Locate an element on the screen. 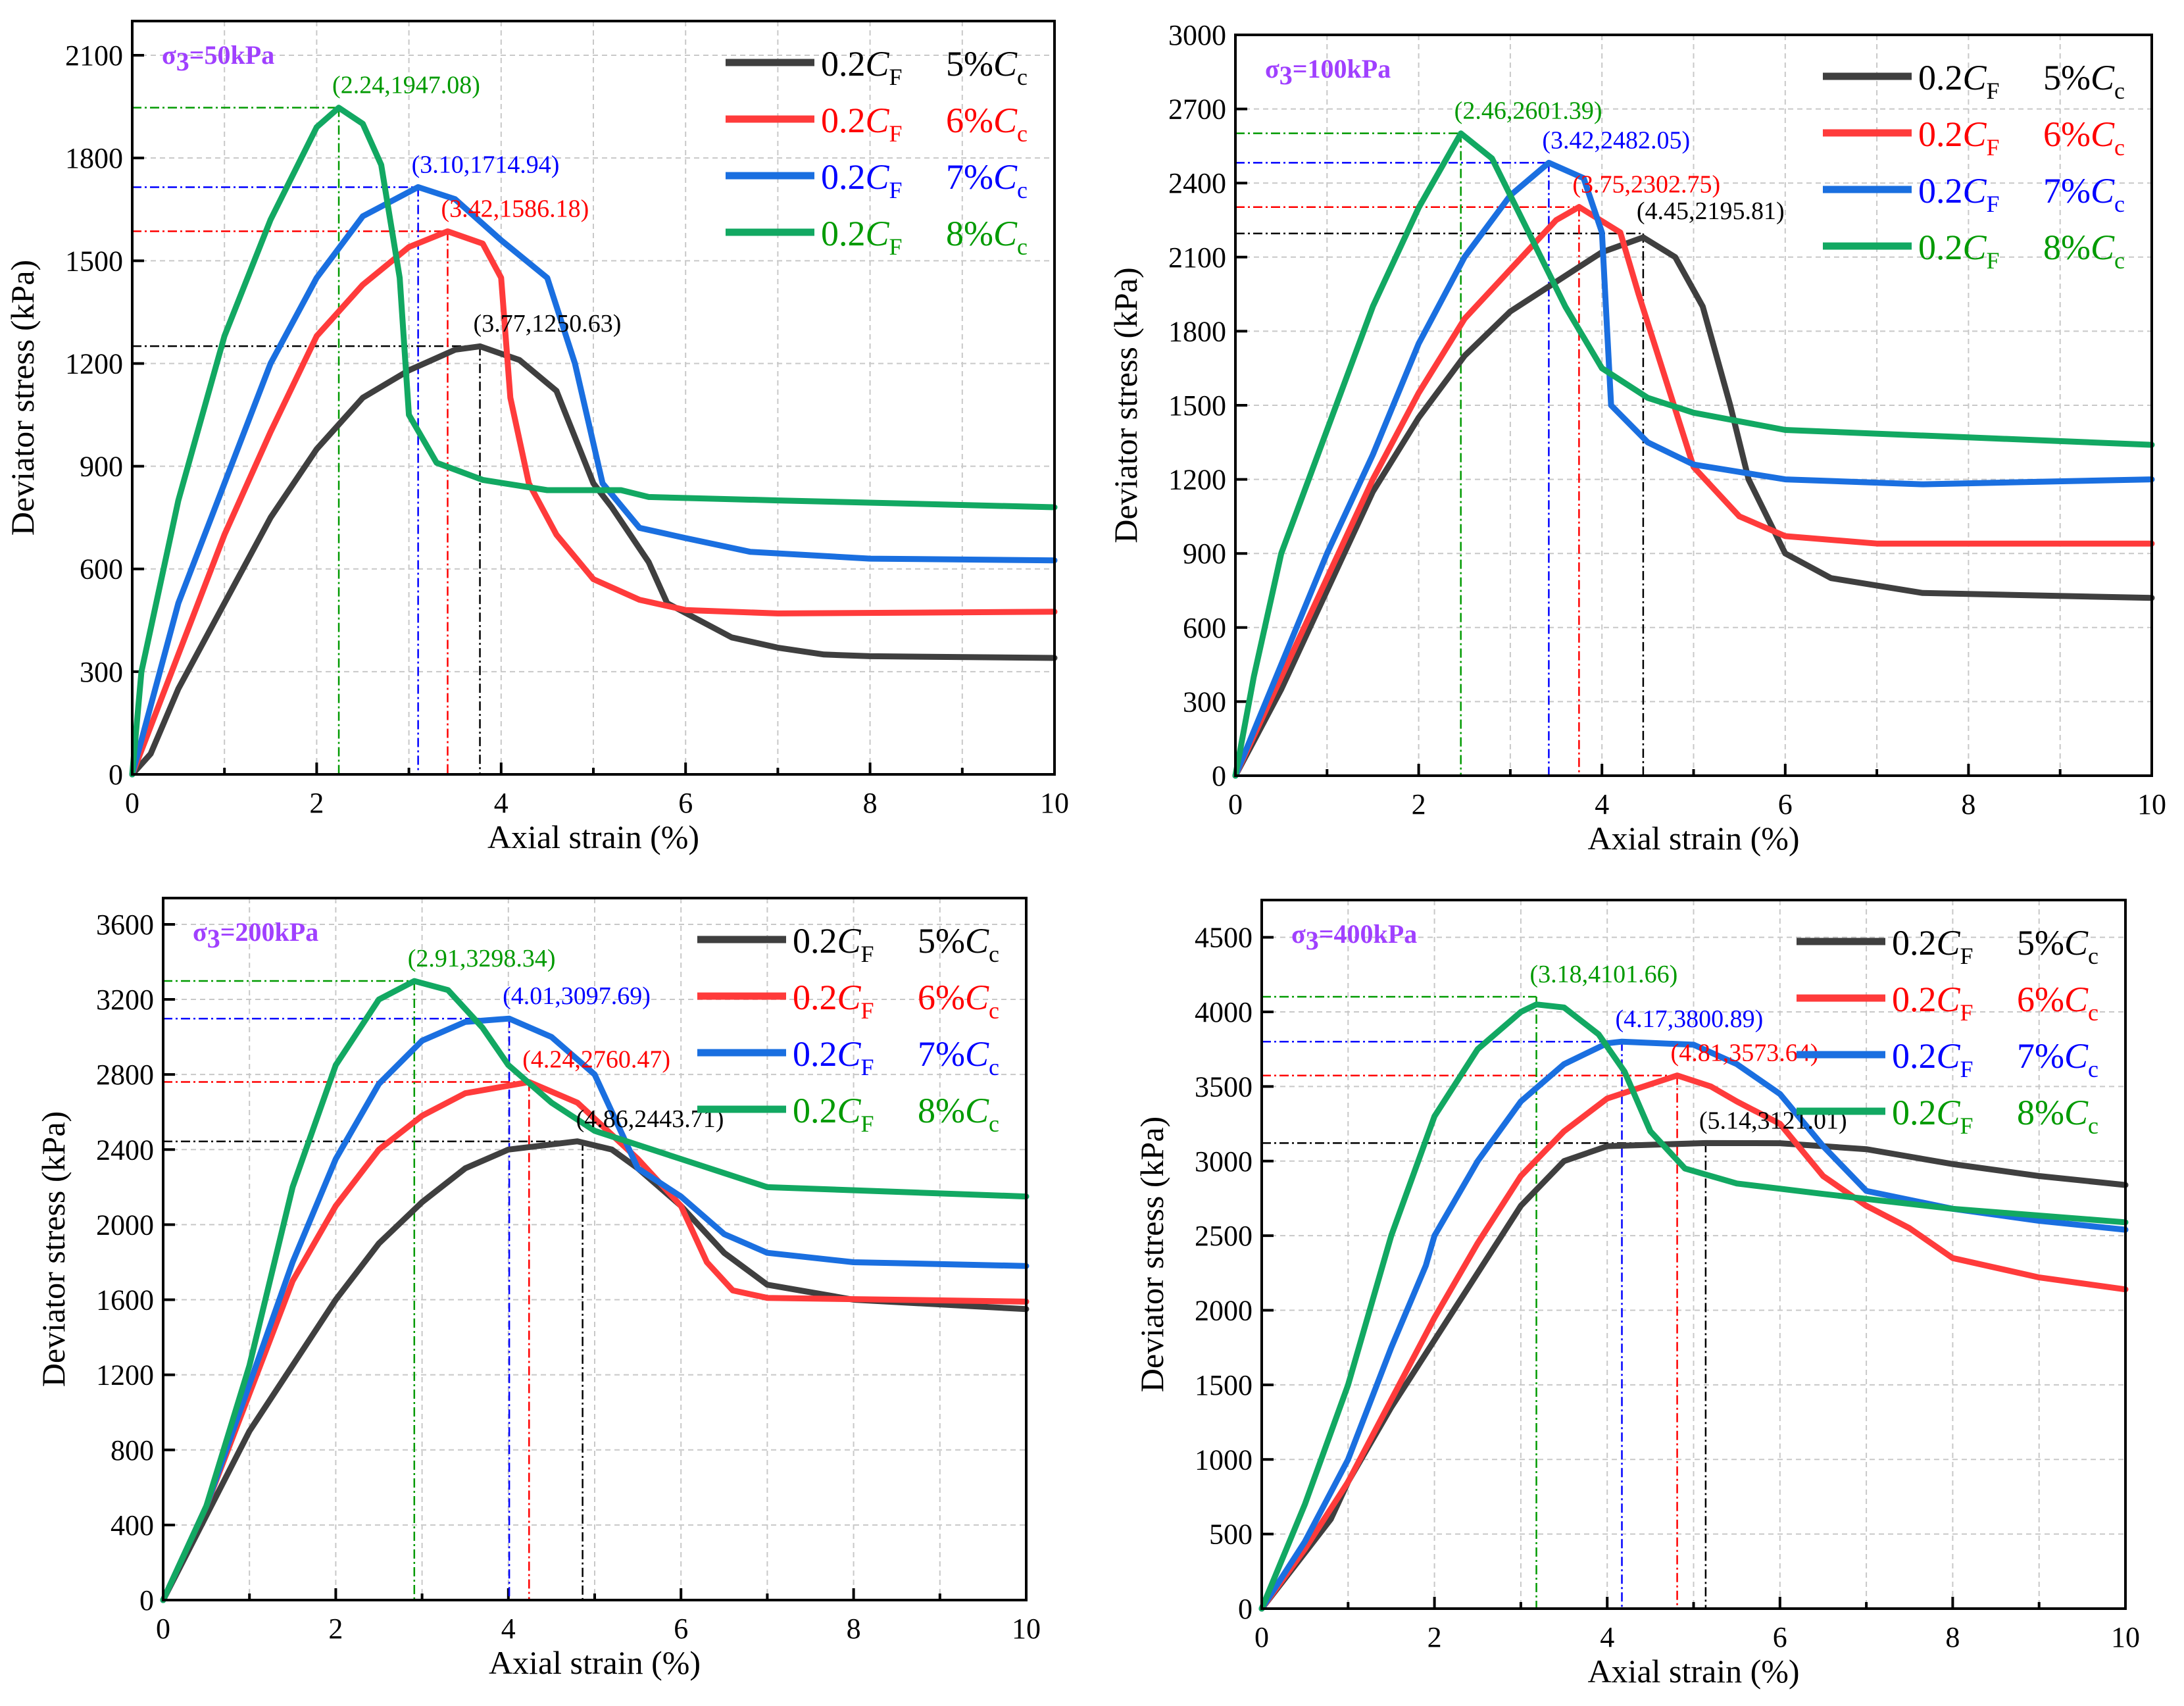 The height and width of the screenshot is (1706, 2184). series-line-7pct is located at coordinates (595, 1309).